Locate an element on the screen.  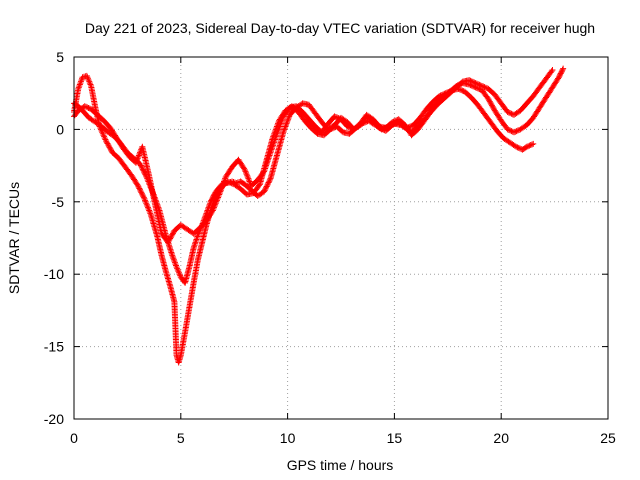
x-axis-label: GPS time / hours is located at coordinates (340, 465).